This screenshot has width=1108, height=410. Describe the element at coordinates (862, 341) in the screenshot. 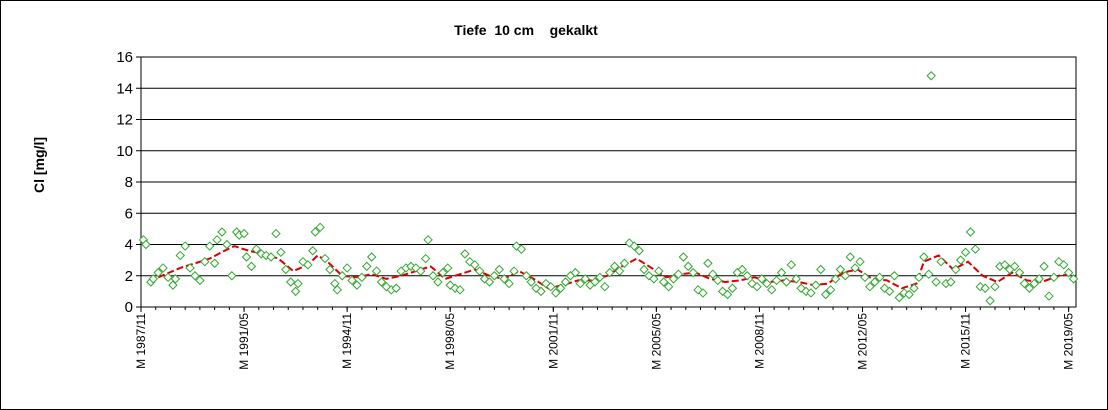

I see `x-tick-label: M 2012/05` at that location.